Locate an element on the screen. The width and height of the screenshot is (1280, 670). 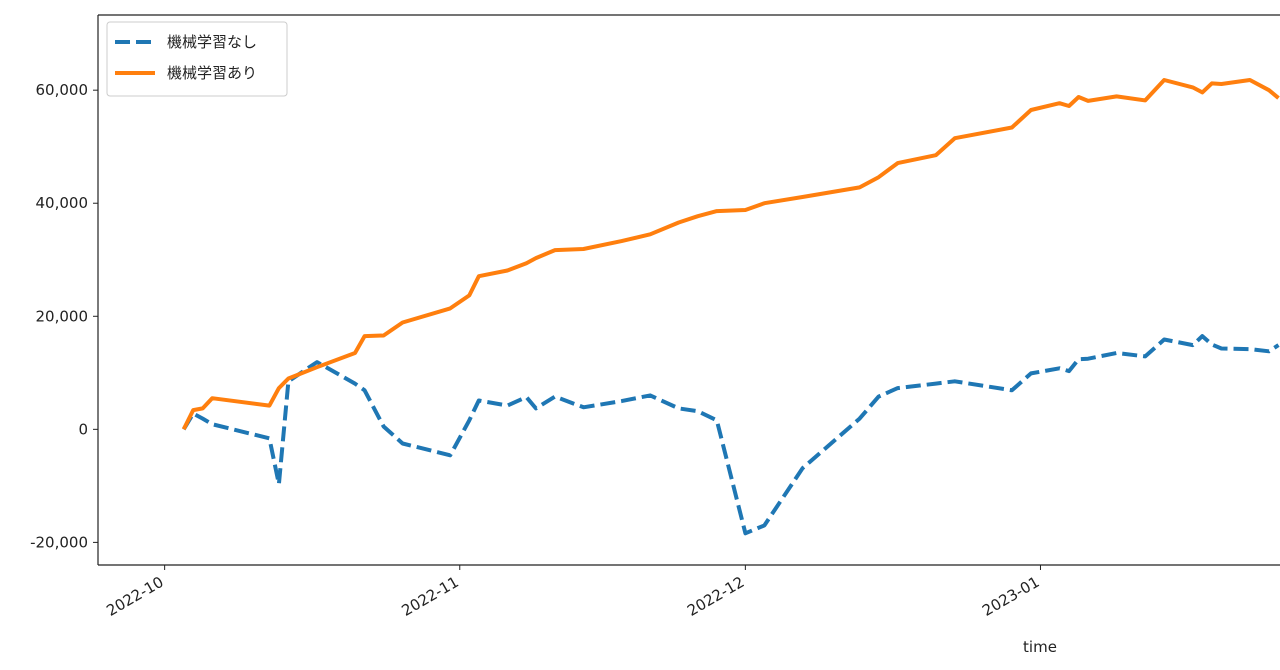
legend-label: 機械学習あり is located at coordinates (212, 73).